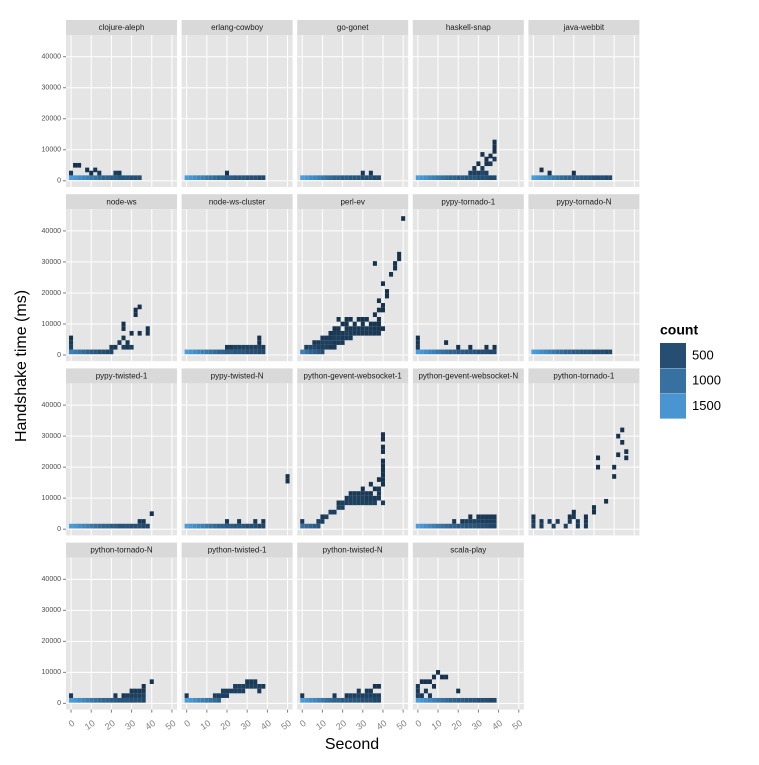 The image size is (759, 765). Describe the element at coordinates (679, 330) in the screenshot. I see `legend-title: count` at that location.